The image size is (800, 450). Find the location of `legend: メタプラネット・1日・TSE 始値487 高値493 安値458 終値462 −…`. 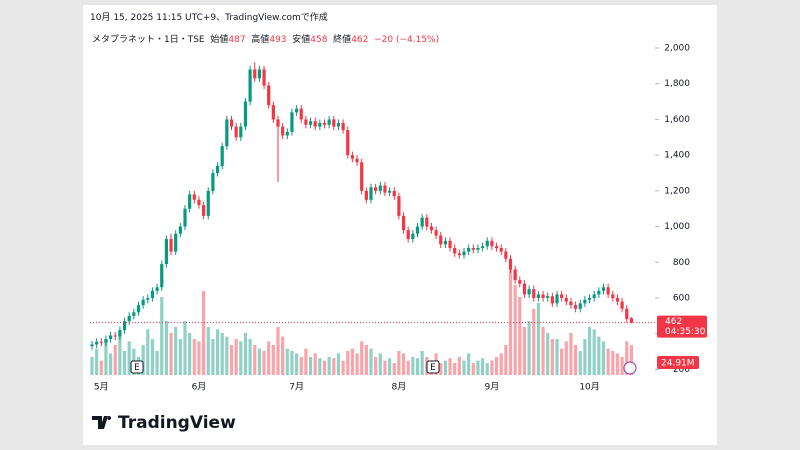

legend: メタプラネット・1日・TSE 始値487 高値493 安値458 終値462 −… is located at coordinates (265, 38).